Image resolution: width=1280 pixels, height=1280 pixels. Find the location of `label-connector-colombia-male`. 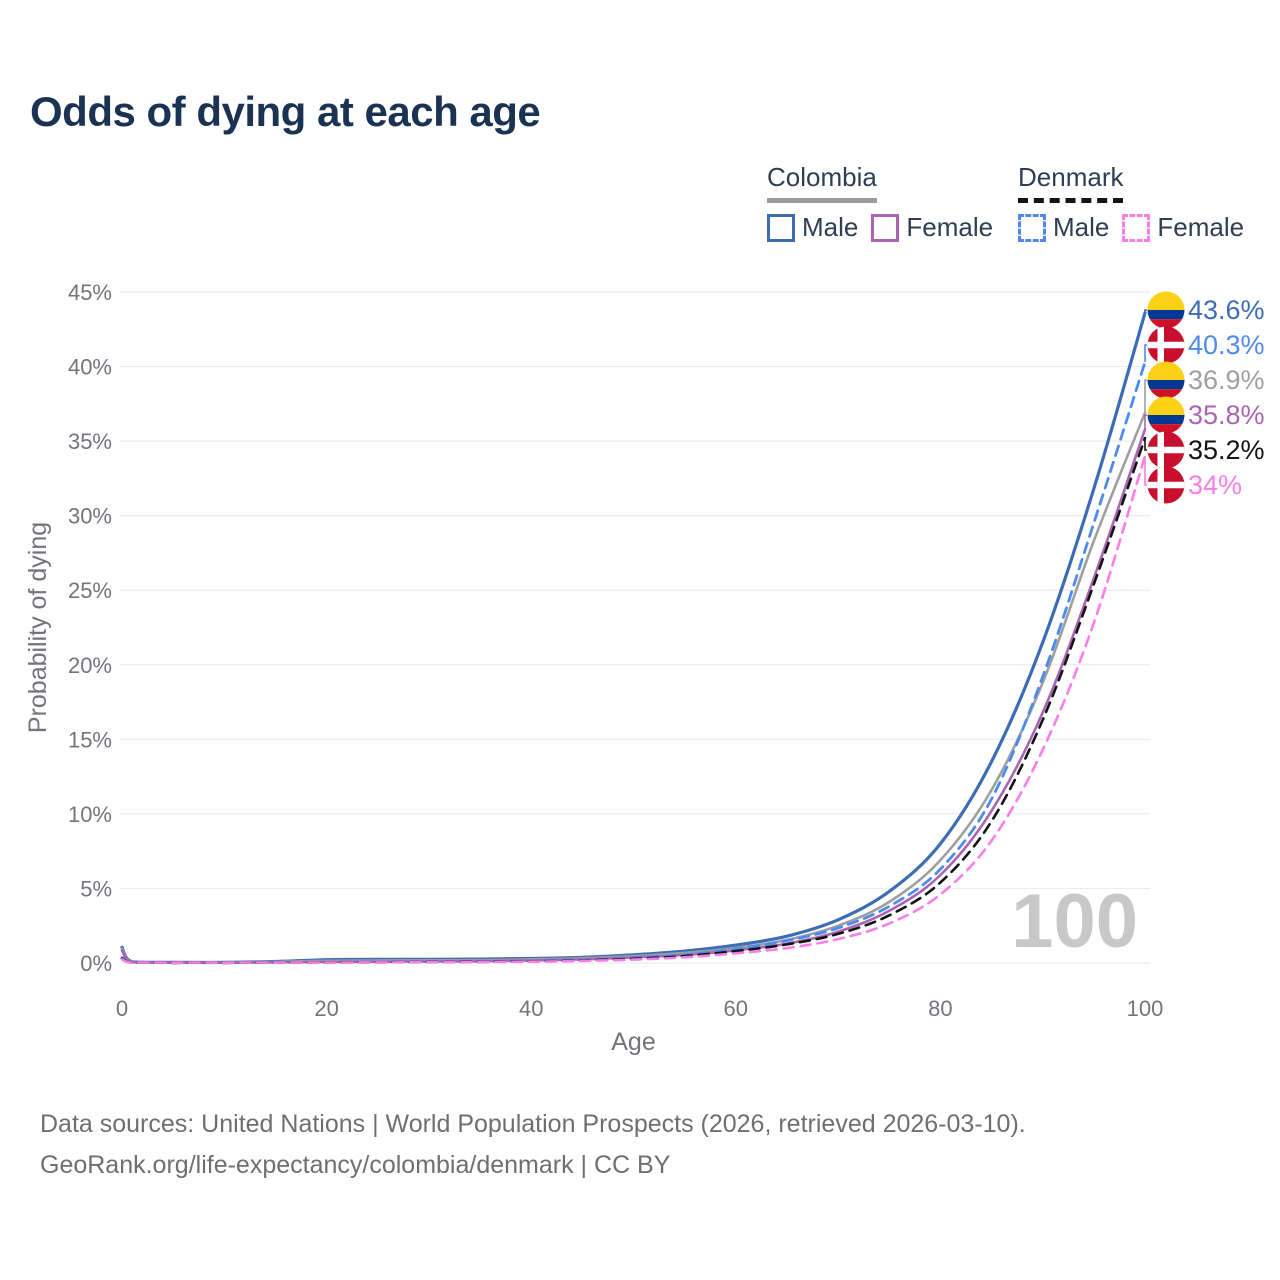

label-connector-colombia-male is located at coordinates (1145, 311).